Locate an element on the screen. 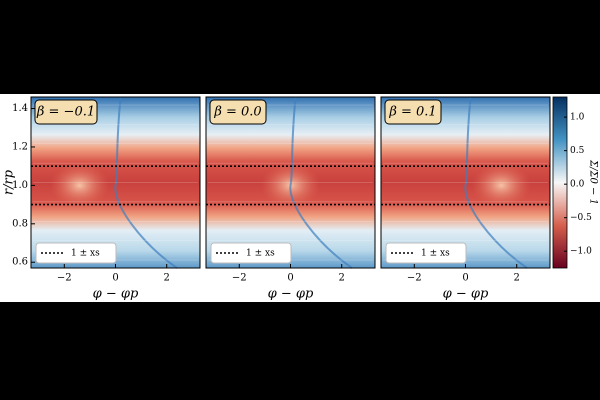 This screenshot has height=400, width=600. panel-title: β = −0.1 is located at coordinates (65, 112).